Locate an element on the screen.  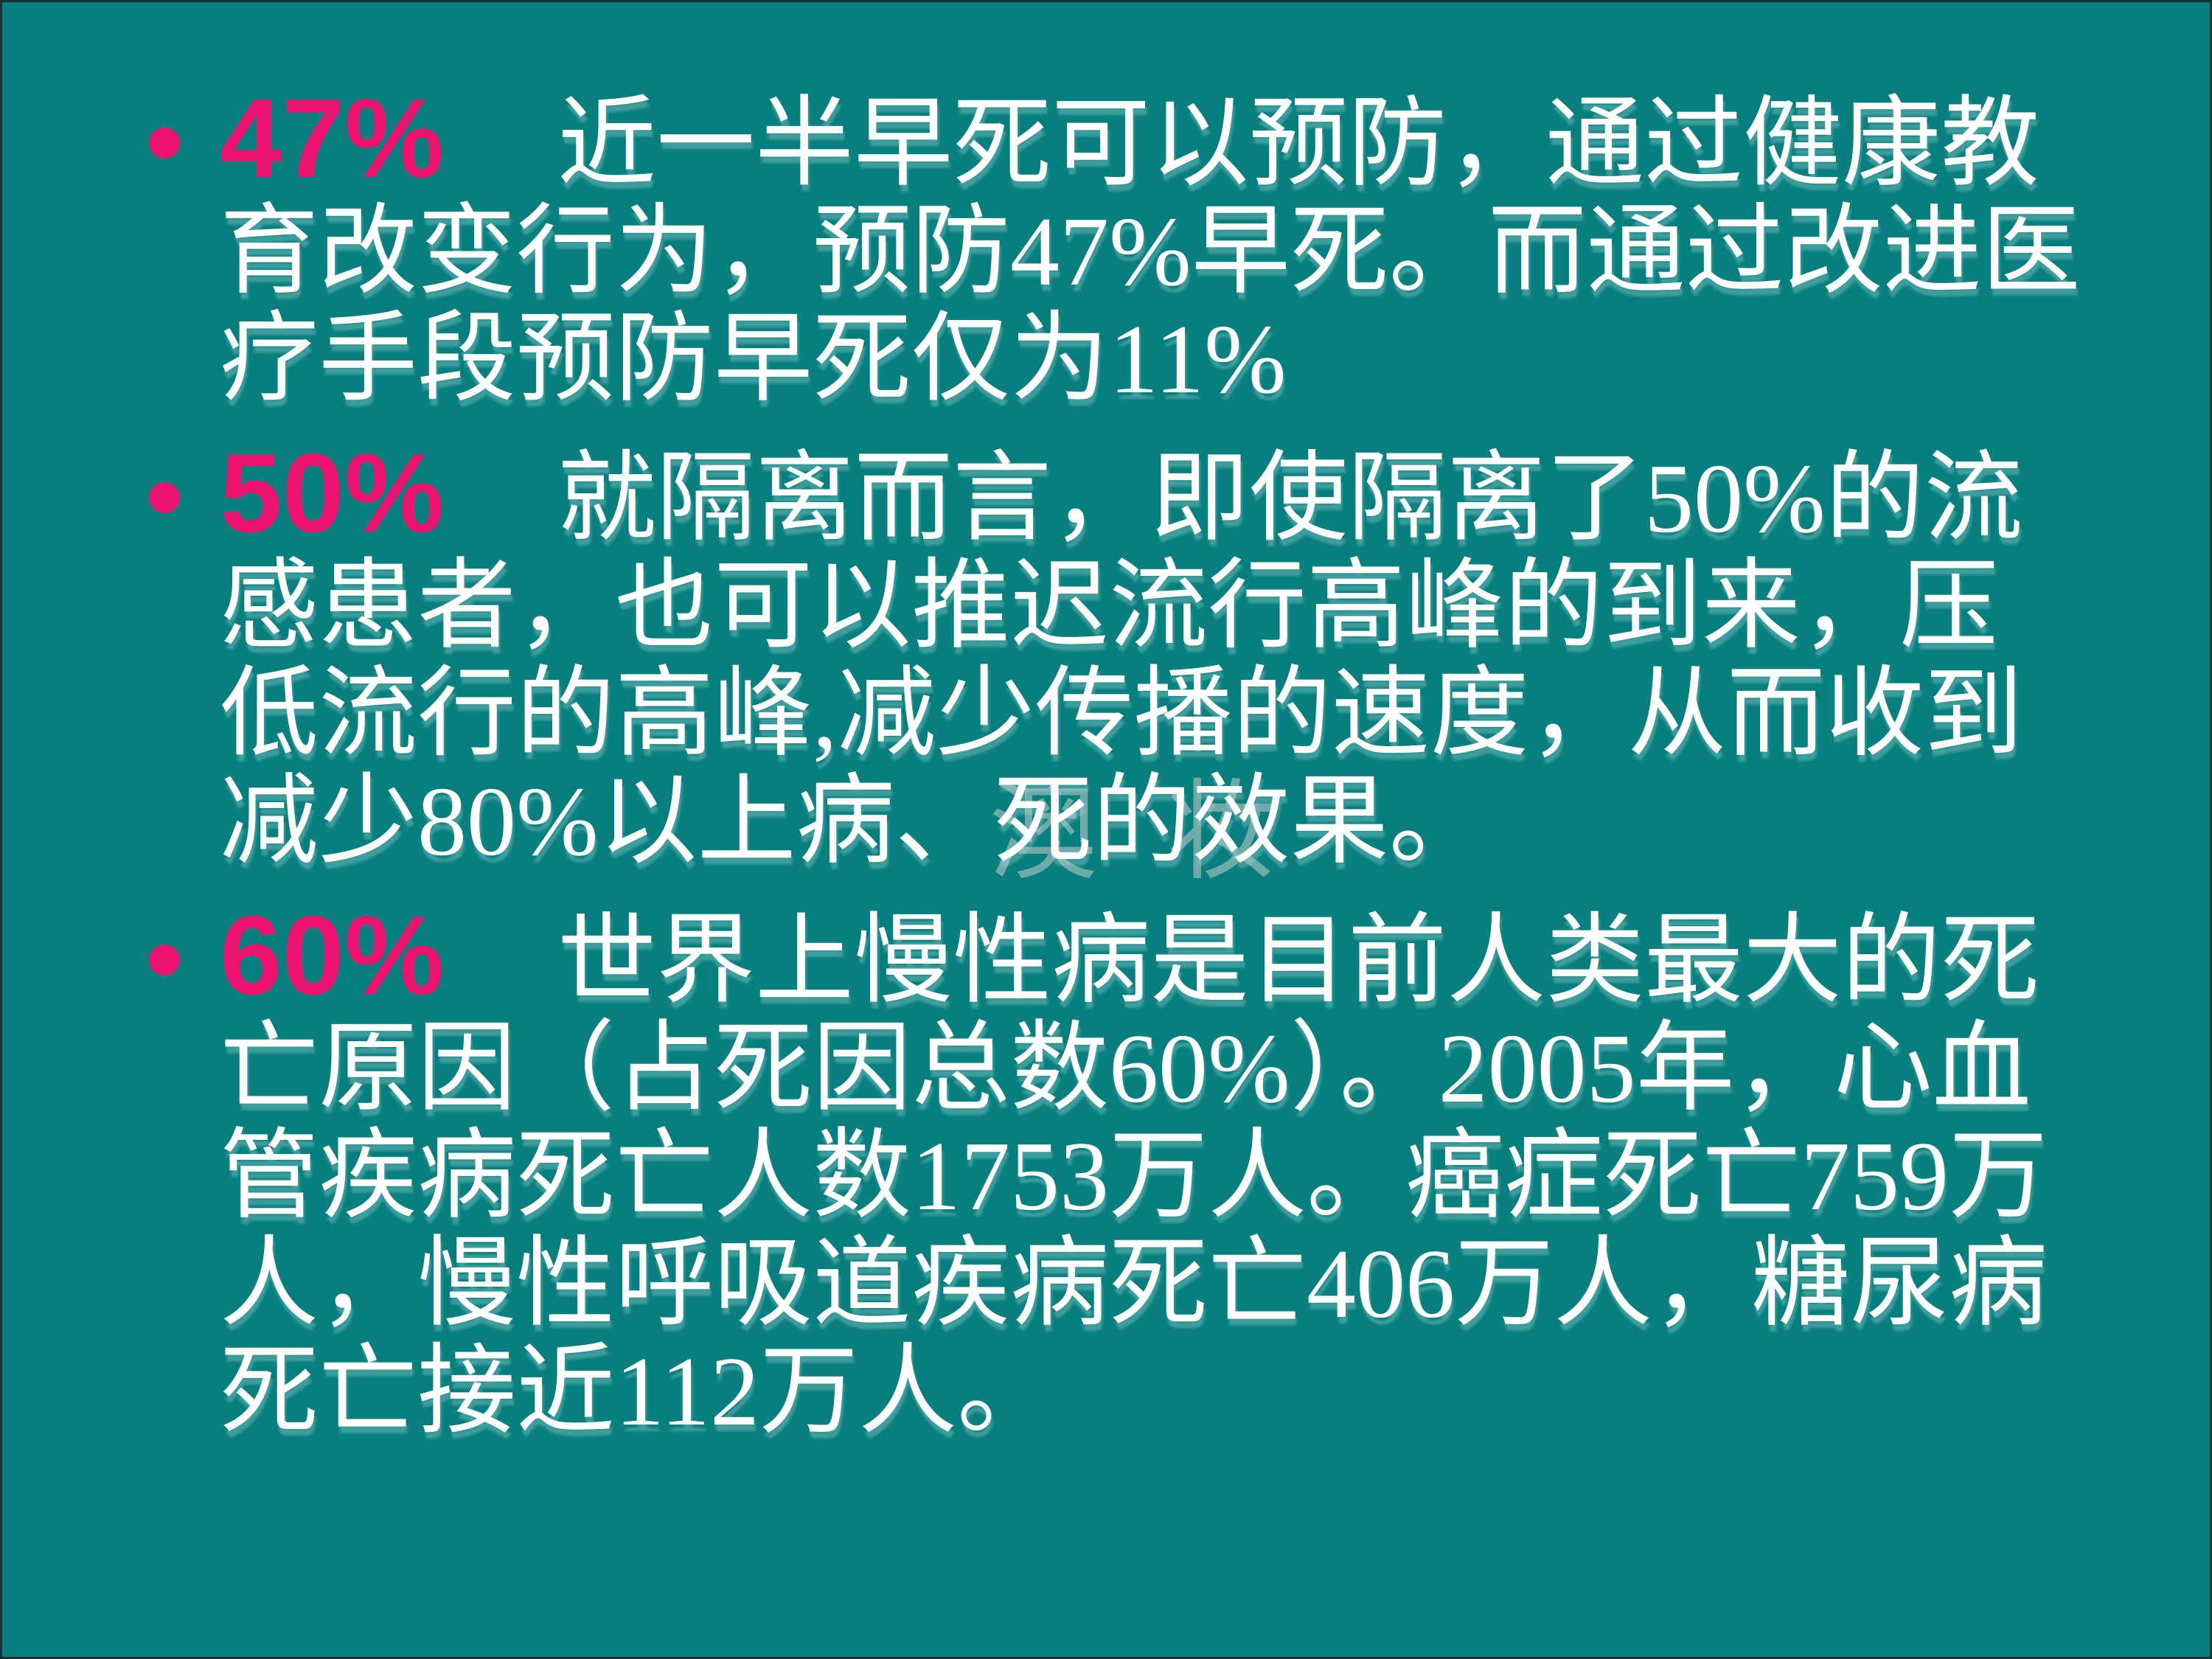
stat-60-label: 60% is located at coordinates (332, 955).